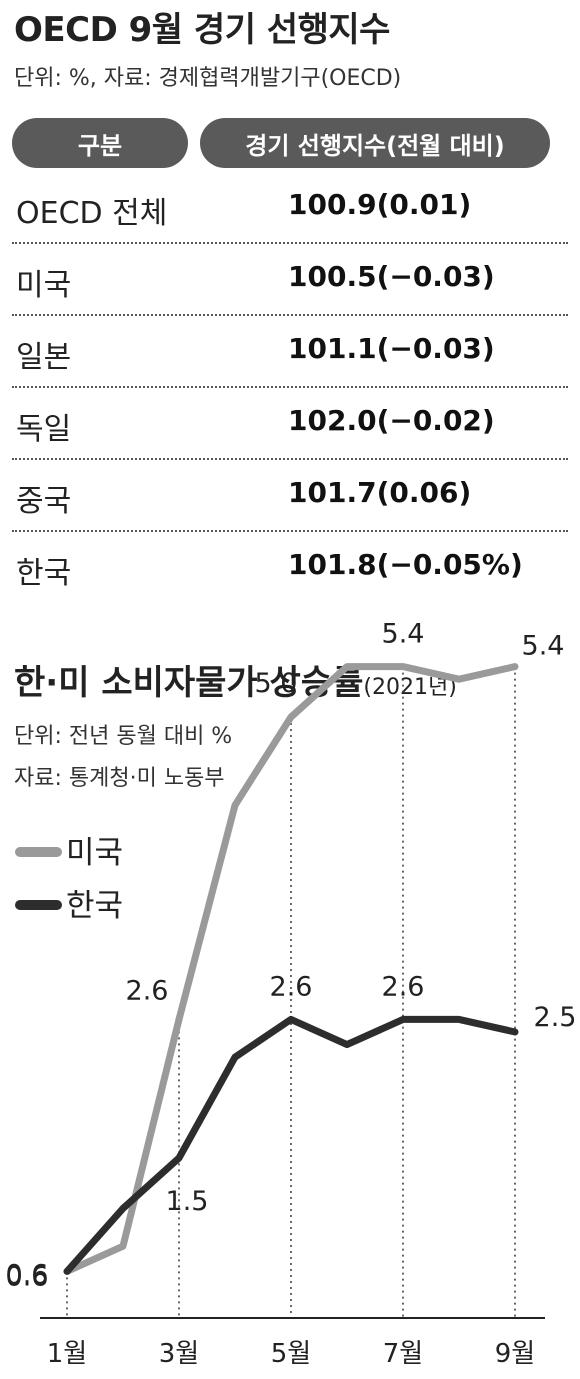 This screenshot has width=580, height=1379. Describe the element at coordinates (44, 573) in the screenshot. I see `row-name: 한국` at that location.